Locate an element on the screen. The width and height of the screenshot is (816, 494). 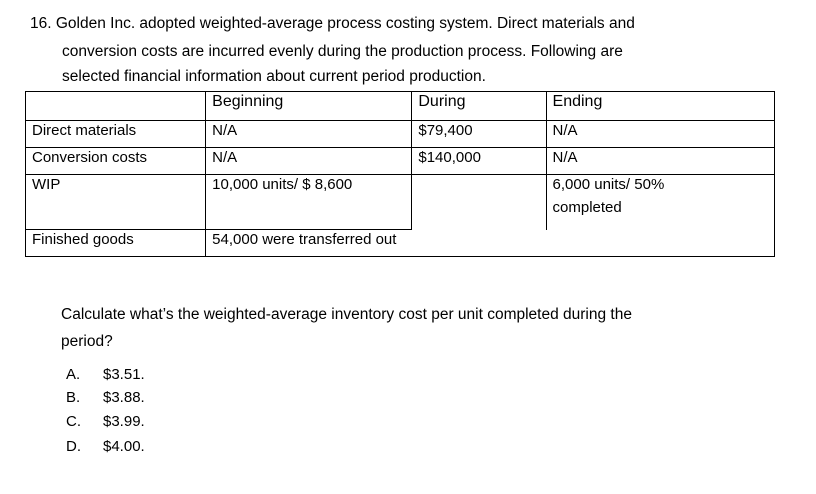
cell-during: $140,000 is located at coordinates (479, 161).